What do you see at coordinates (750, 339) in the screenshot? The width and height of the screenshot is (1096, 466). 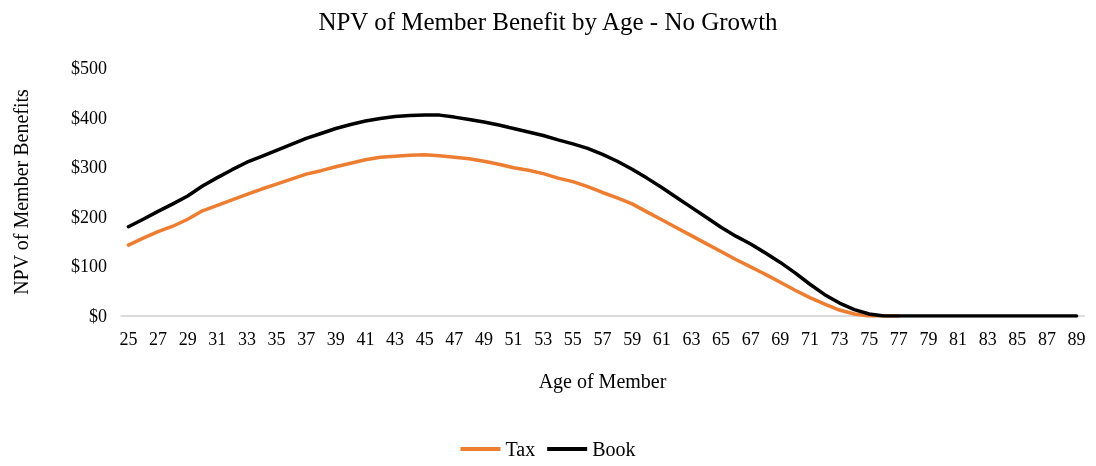 I see `x-tick-label: 67` at bounding box center [750, 339].